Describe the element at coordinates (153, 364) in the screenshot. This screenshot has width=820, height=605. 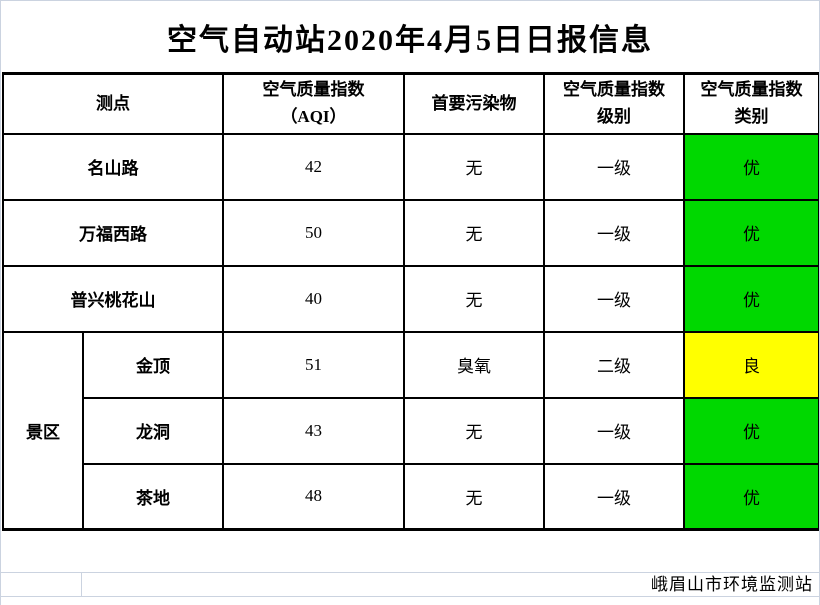
I see `cell-site: 金顶` at that location.